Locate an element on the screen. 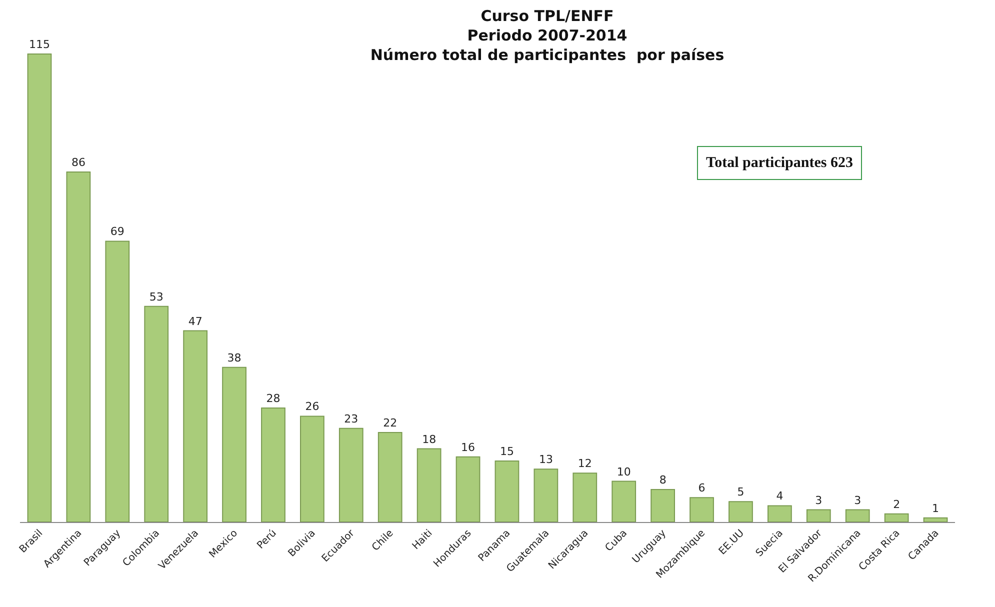  annotation: Total participantes 623 is located at coordinates (779, 163).